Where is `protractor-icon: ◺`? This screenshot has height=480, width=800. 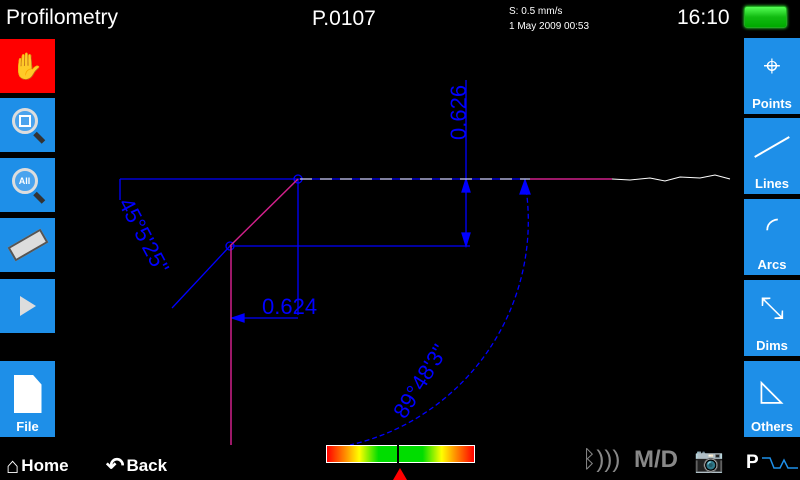 protractor-icon: ◺ is located at coordinates (772, 390).